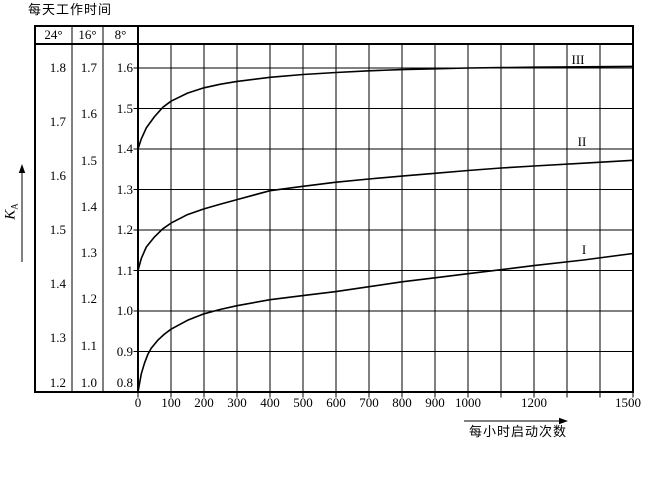  What do you see at coordinates (88, 114) in the screenshot?
I see `scale-16h-tick: 1.6` at bounding box center [88, 114].